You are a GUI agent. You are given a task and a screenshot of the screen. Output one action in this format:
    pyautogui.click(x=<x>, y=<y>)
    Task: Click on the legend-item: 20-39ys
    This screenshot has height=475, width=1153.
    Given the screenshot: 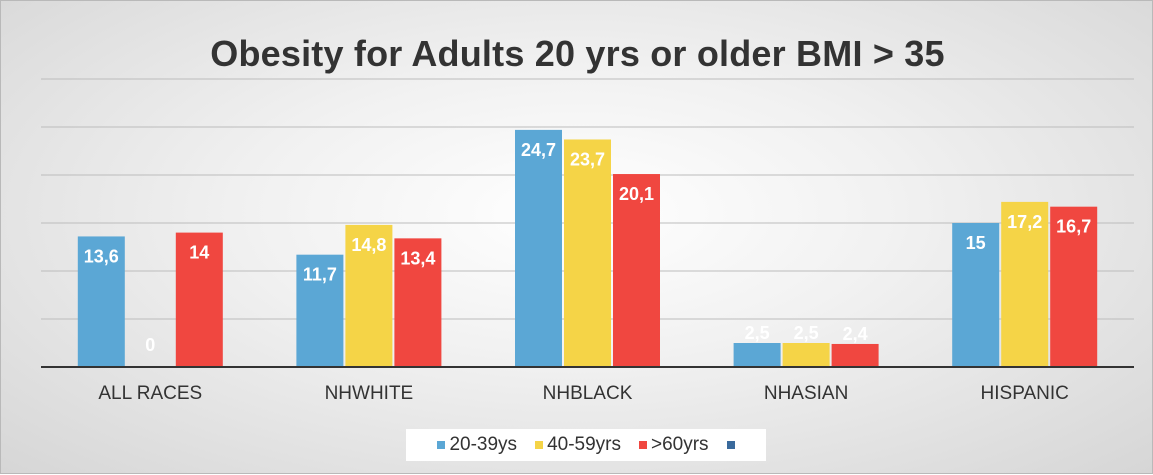 What is the action you would take?
    pyautogui.click(x=477, y=445)
    